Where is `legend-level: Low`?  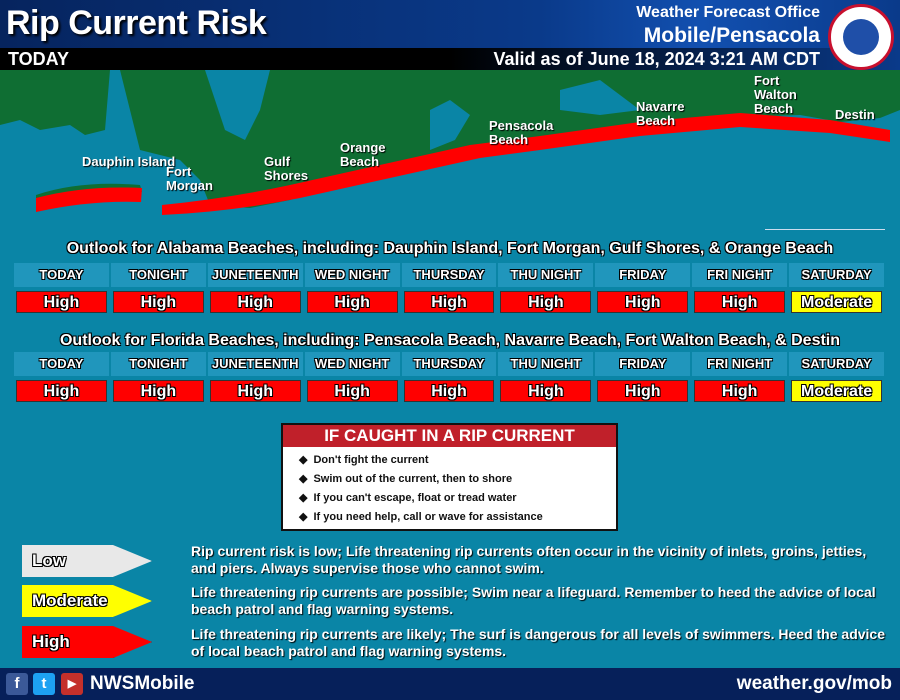 legend-level: Low is located at coordinates (49, 560).